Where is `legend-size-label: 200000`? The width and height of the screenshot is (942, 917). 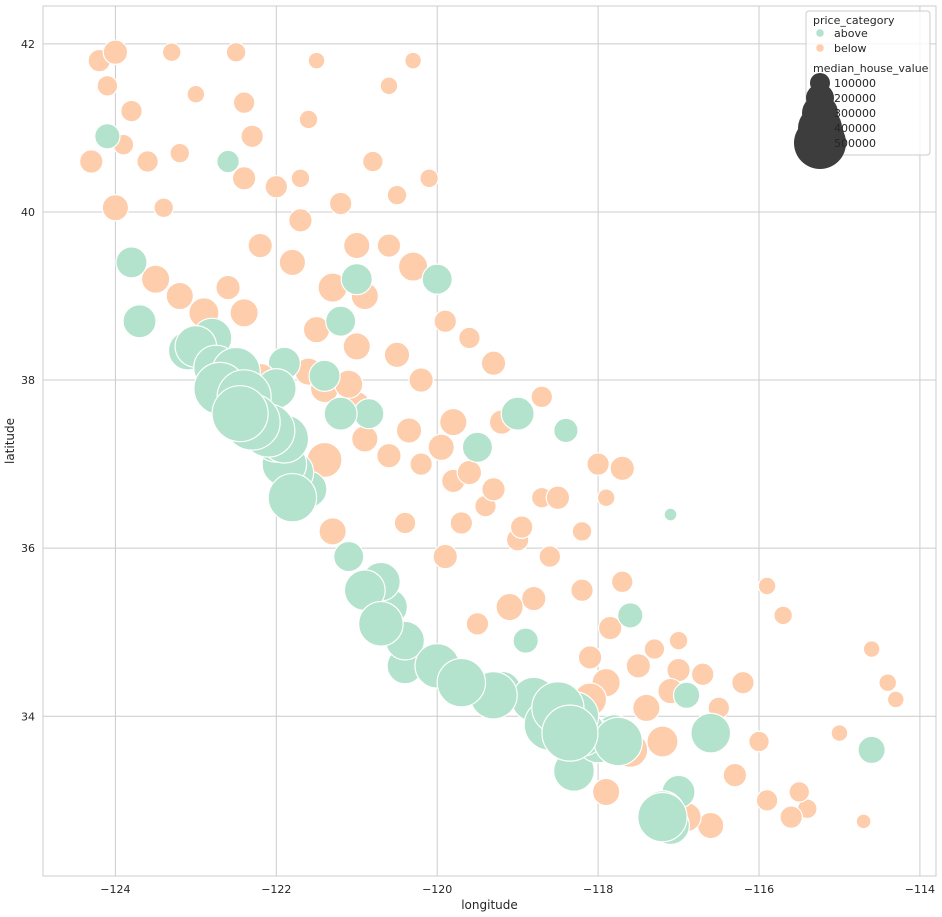
legend-size-label: 200000 is located at coordinates (855, 98).